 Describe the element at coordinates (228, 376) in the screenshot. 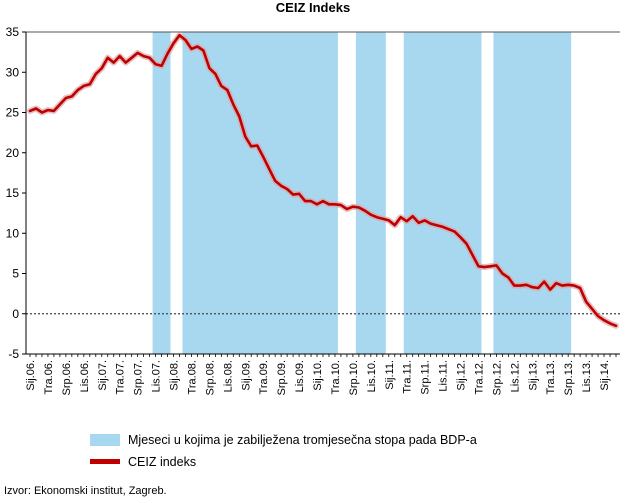

I see `x-tick-label: Lis.08.` at that location.